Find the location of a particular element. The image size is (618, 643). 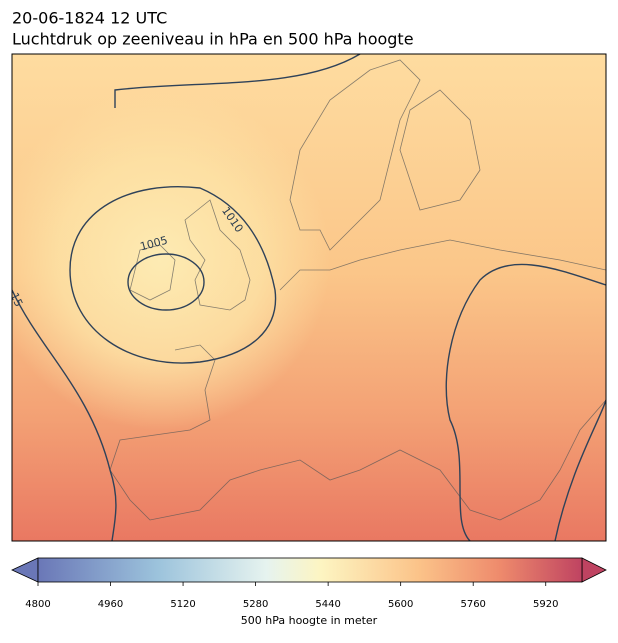

colorbar-tick-label: 5120 is located at coordinates (182, 604).